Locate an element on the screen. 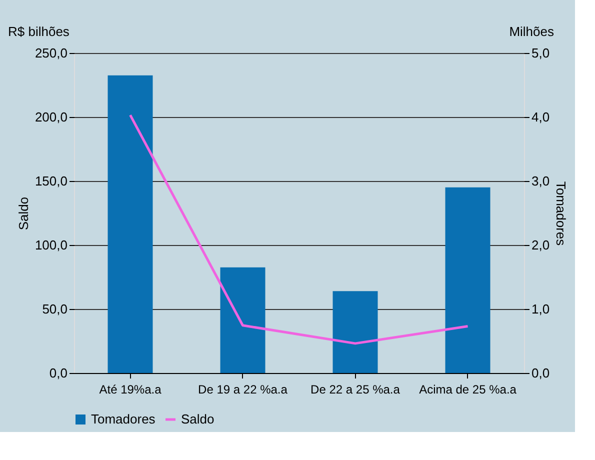 The height and width of the screenshot is (460, 595). y-axis-title: Saldo is located at coordinates (23, 213).